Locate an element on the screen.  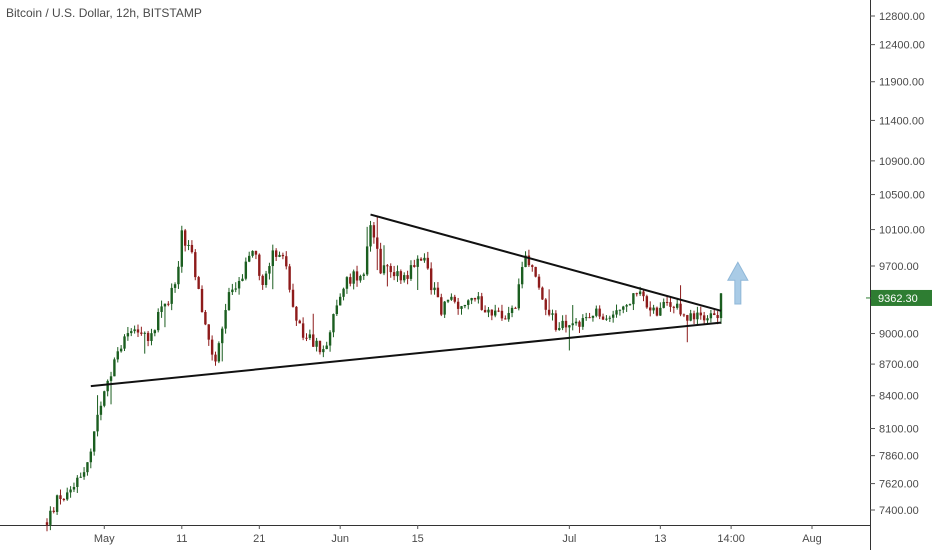
x-tick-label: Jul is located at coordinates (569, 539).